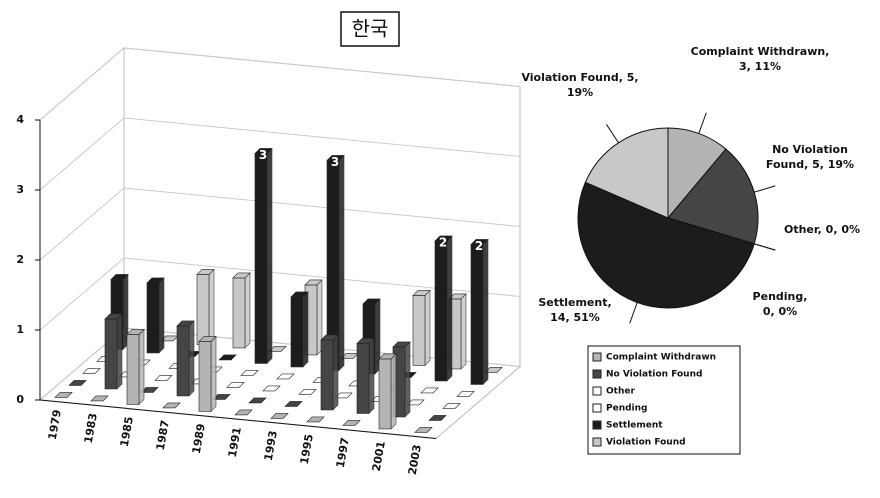  I want to click on x-tick-label: 1983, so click(91, 428).